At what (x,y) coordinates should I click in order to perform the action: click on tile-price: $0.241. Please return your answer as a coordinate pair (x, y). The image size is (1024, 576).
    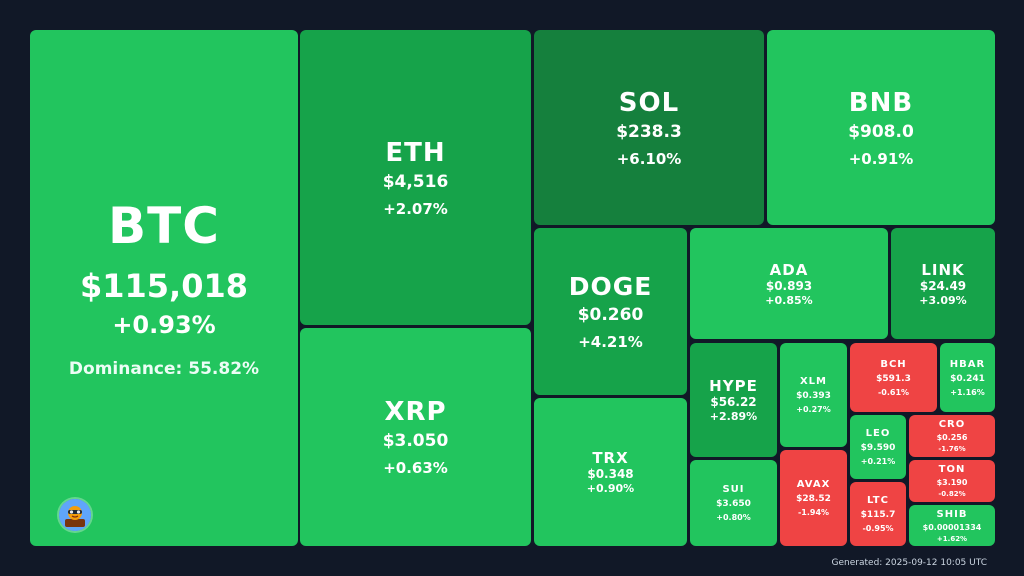
    Looking at the image, I should click on (967, 378).